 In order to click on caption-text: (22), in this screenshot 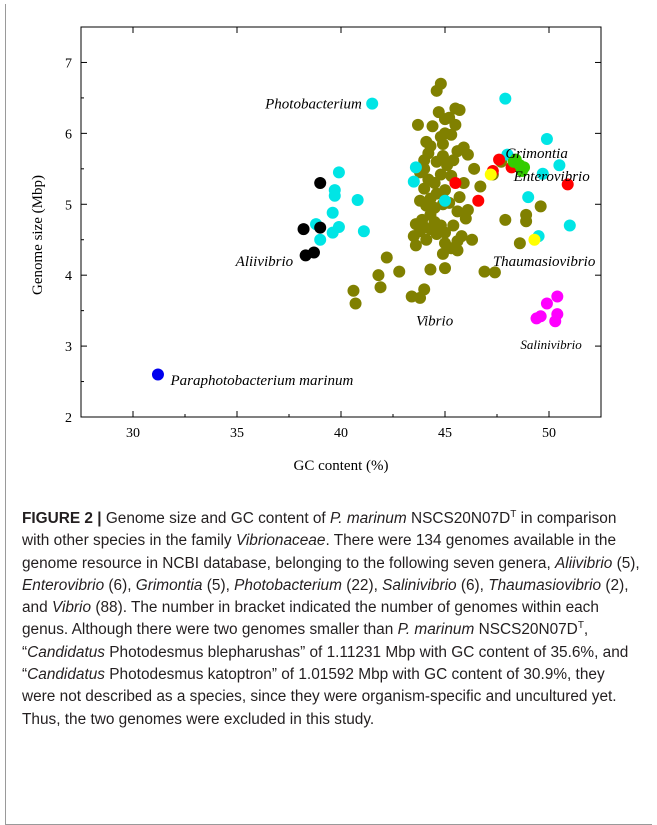, I will do `click(362, 585)`.